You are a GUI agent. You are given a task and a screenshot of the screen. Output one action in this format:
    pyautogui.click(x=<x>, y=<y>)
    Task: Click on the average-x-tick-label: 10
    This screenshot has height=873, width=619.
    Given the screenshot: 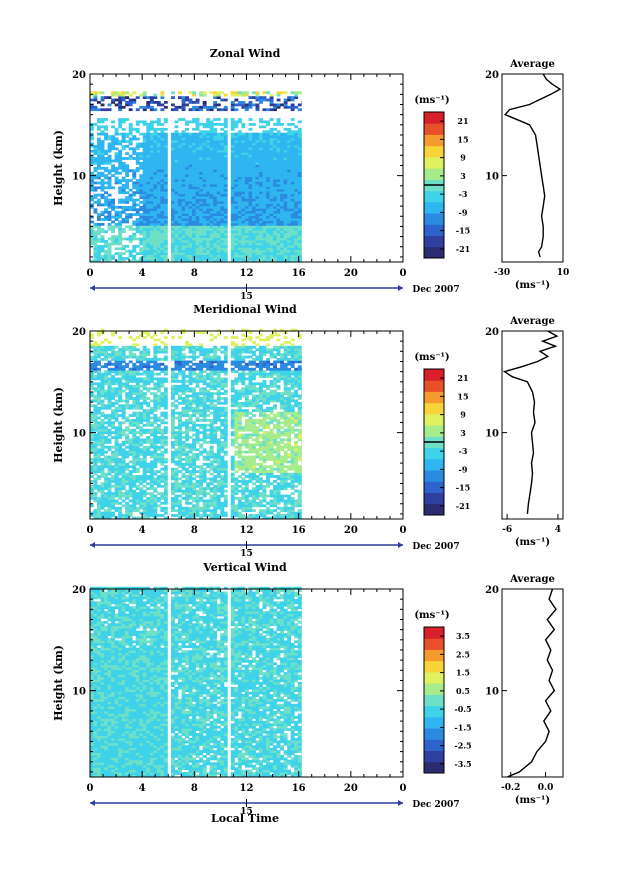 What is the action you would take?
    pyautogui.click(x=563, y=273)
    